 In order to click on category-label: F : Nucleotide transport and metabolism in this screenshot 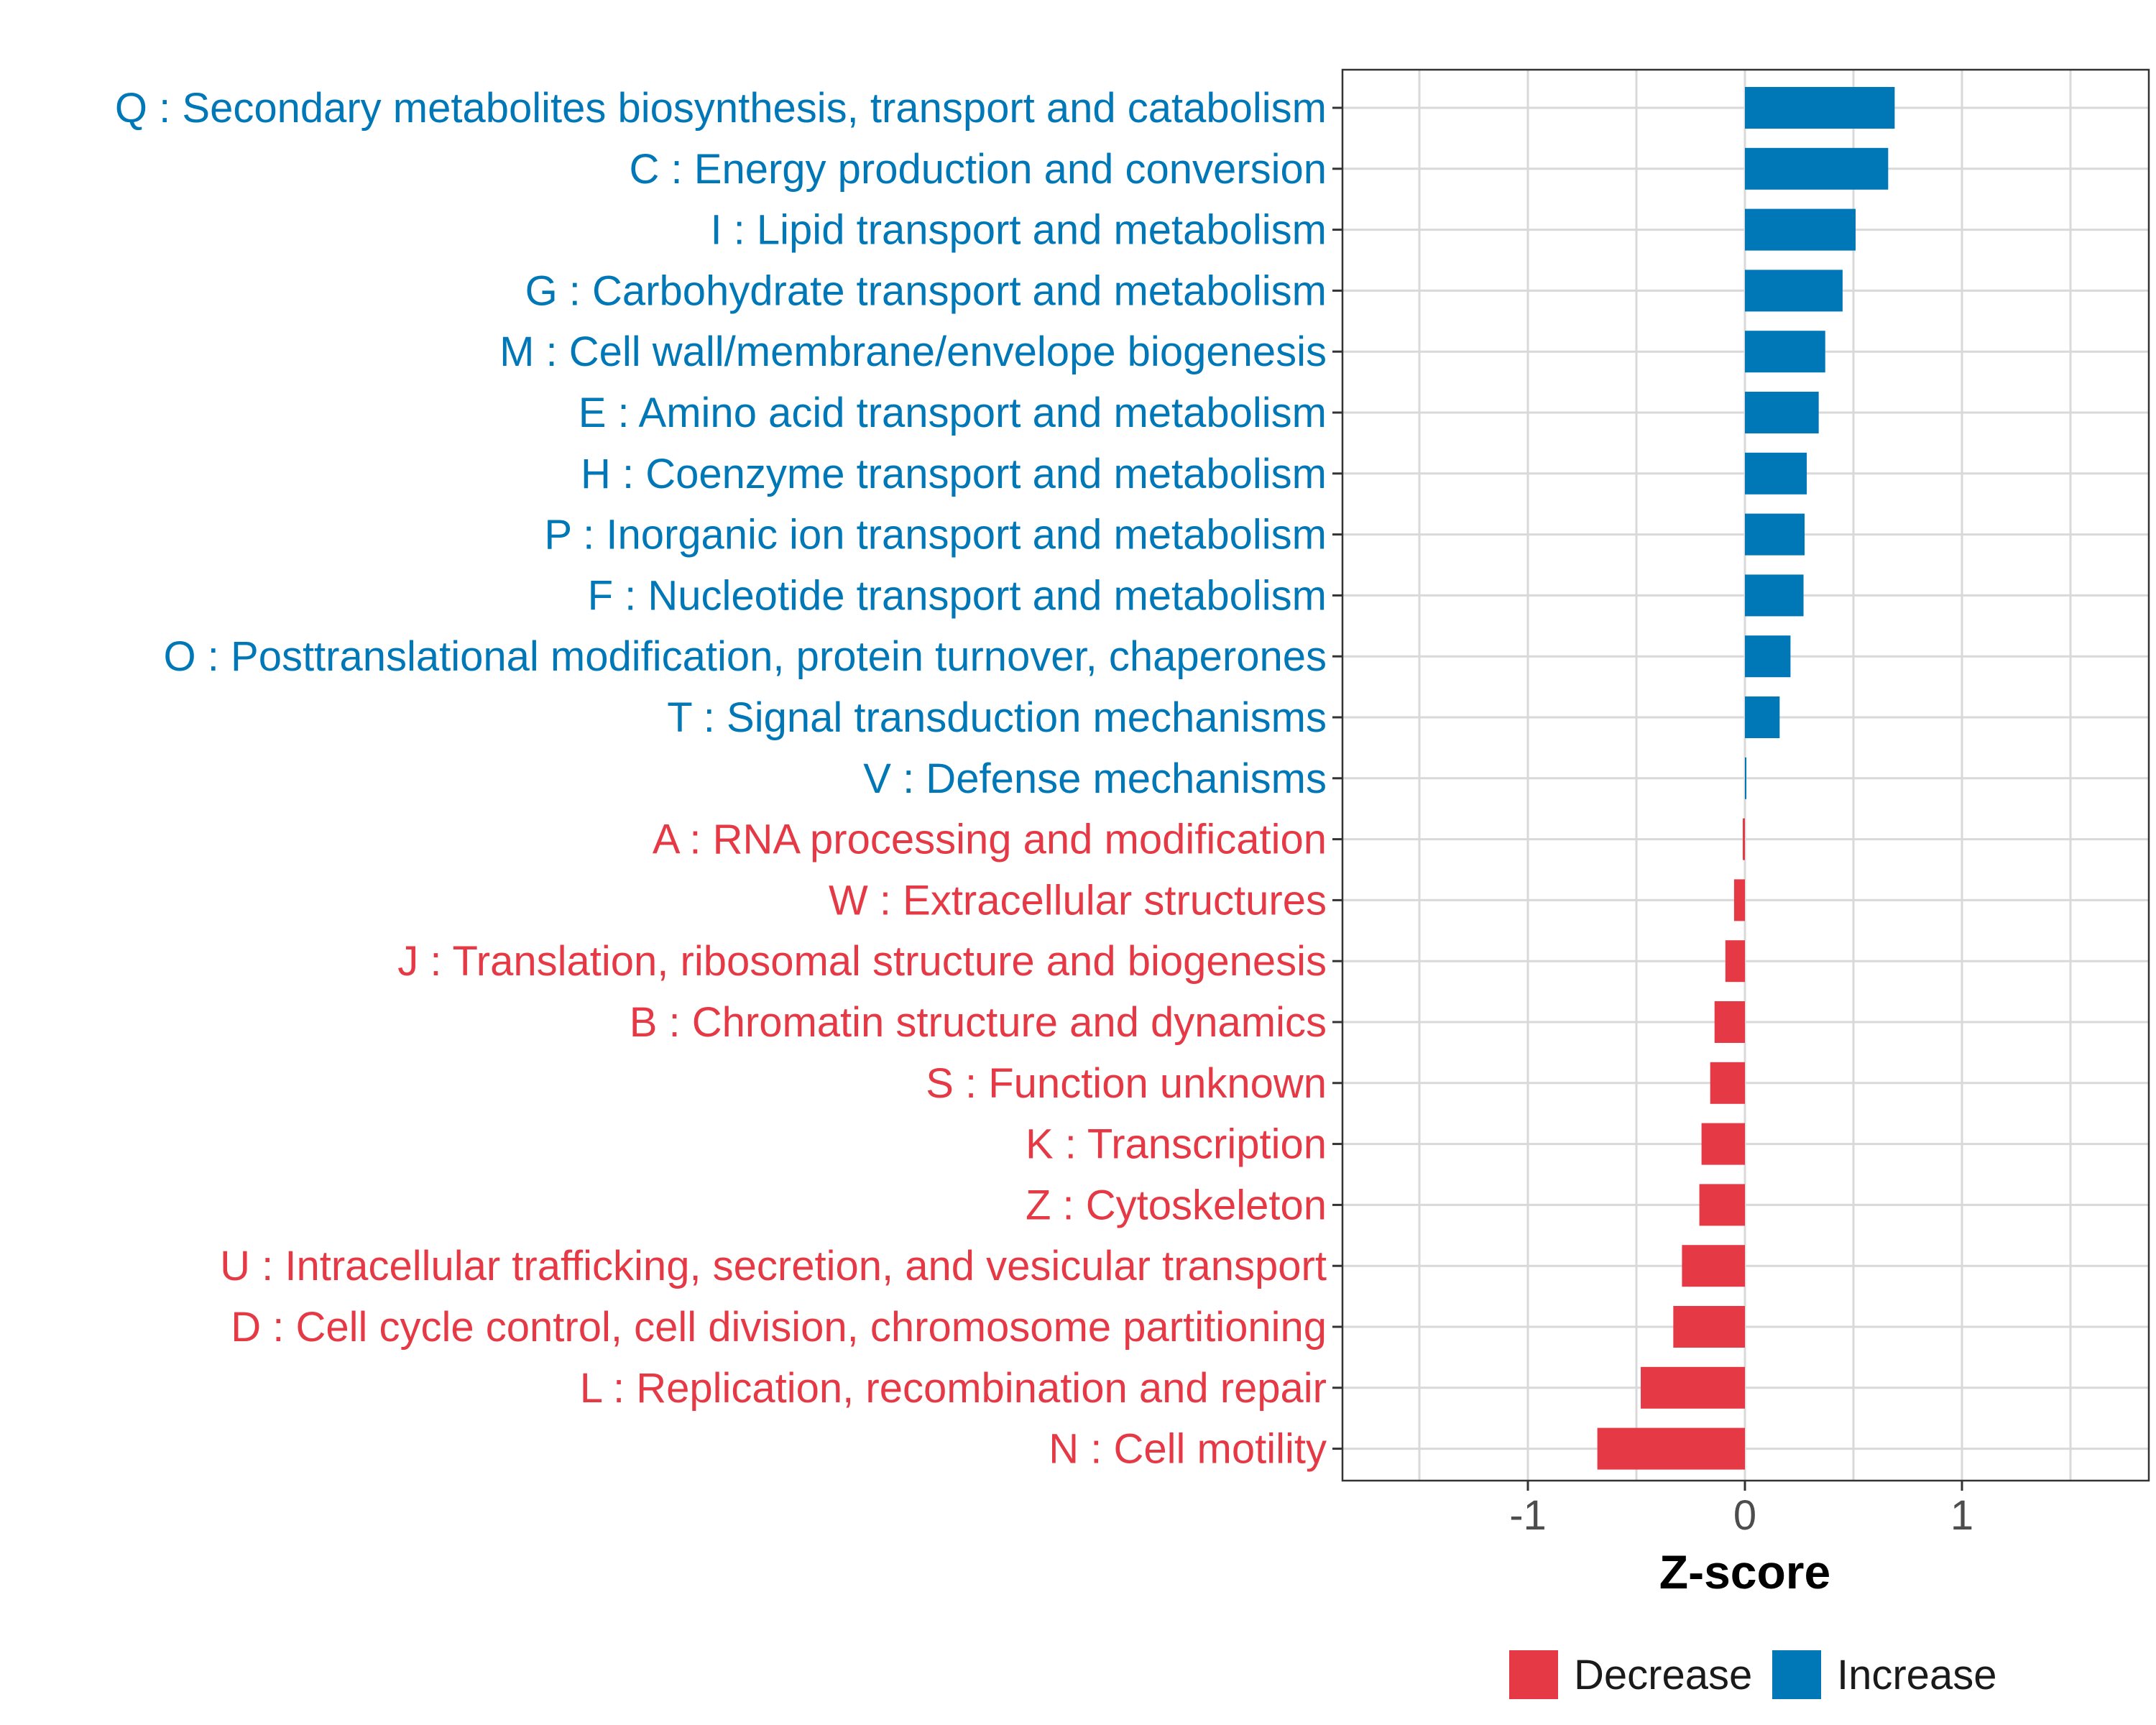, I will do `click(957, 595)`.